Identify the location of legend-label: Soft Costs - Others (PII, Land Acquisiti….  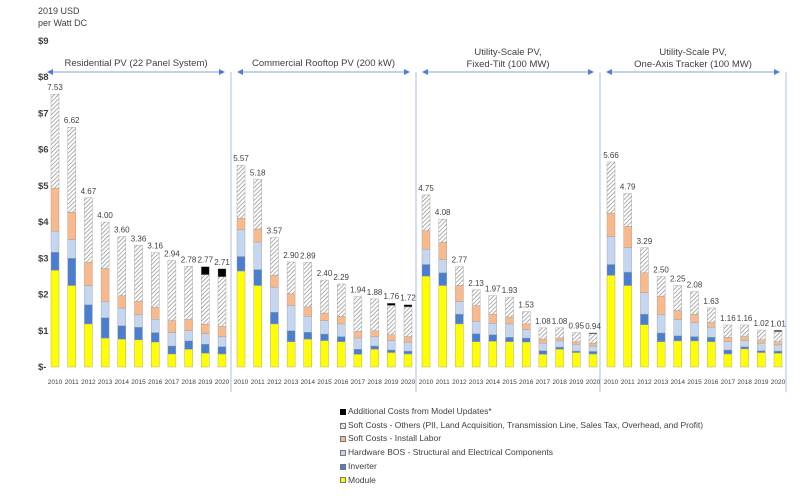
(526, 424).